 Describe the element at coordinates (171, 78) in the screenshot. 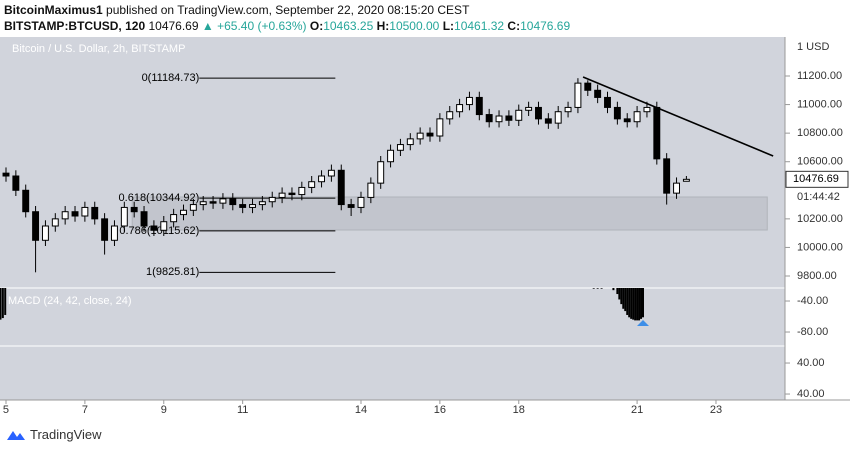

I see `fib-label: 0(11184.73)` at that location.